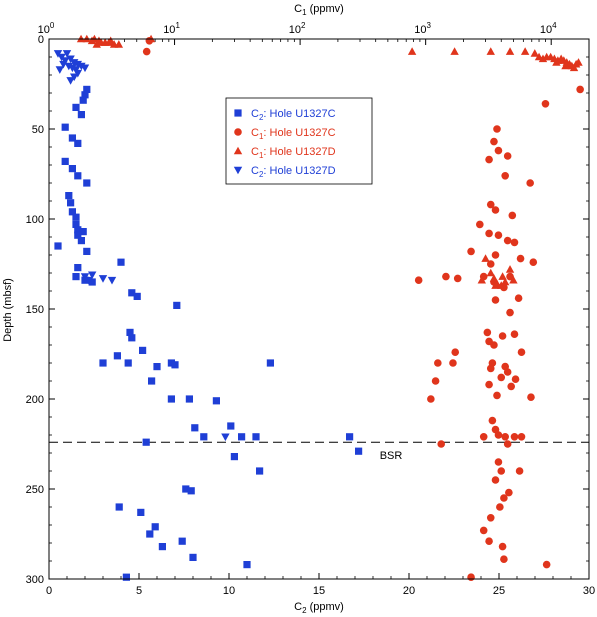  I want to click on y-tick-label: 50, so click(38, 130).